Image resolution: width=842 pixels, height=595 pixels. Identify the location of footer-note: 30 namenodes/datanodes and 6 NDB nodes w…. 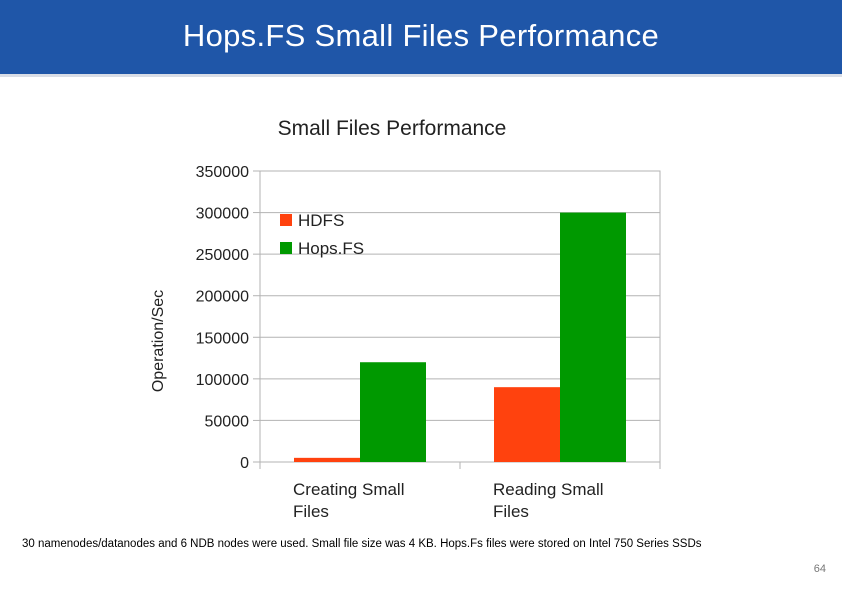
(362, 544).